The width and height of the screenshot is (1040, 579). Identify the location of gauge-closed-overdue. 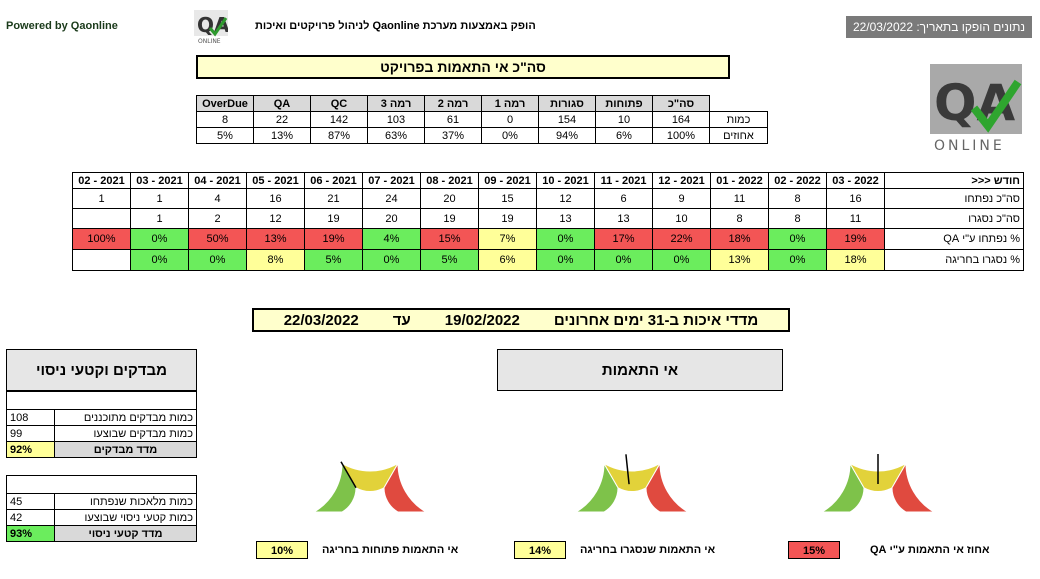
(632, 485).